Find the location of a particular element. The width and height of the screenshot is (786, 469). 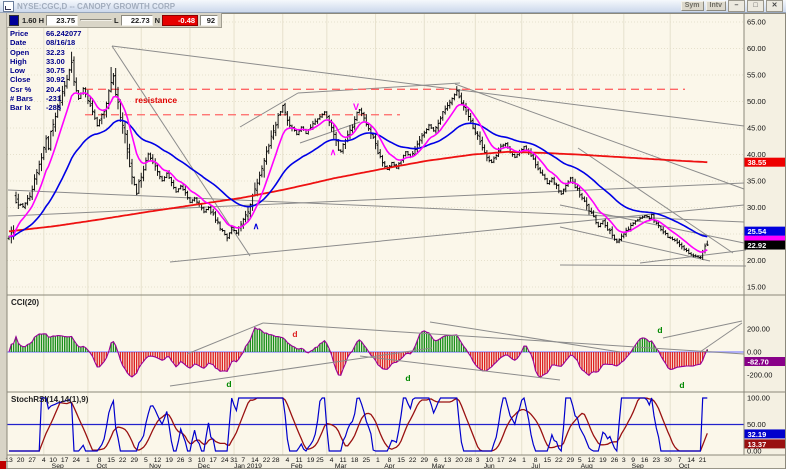

last-price-badge is located at coordinates (765, 245).